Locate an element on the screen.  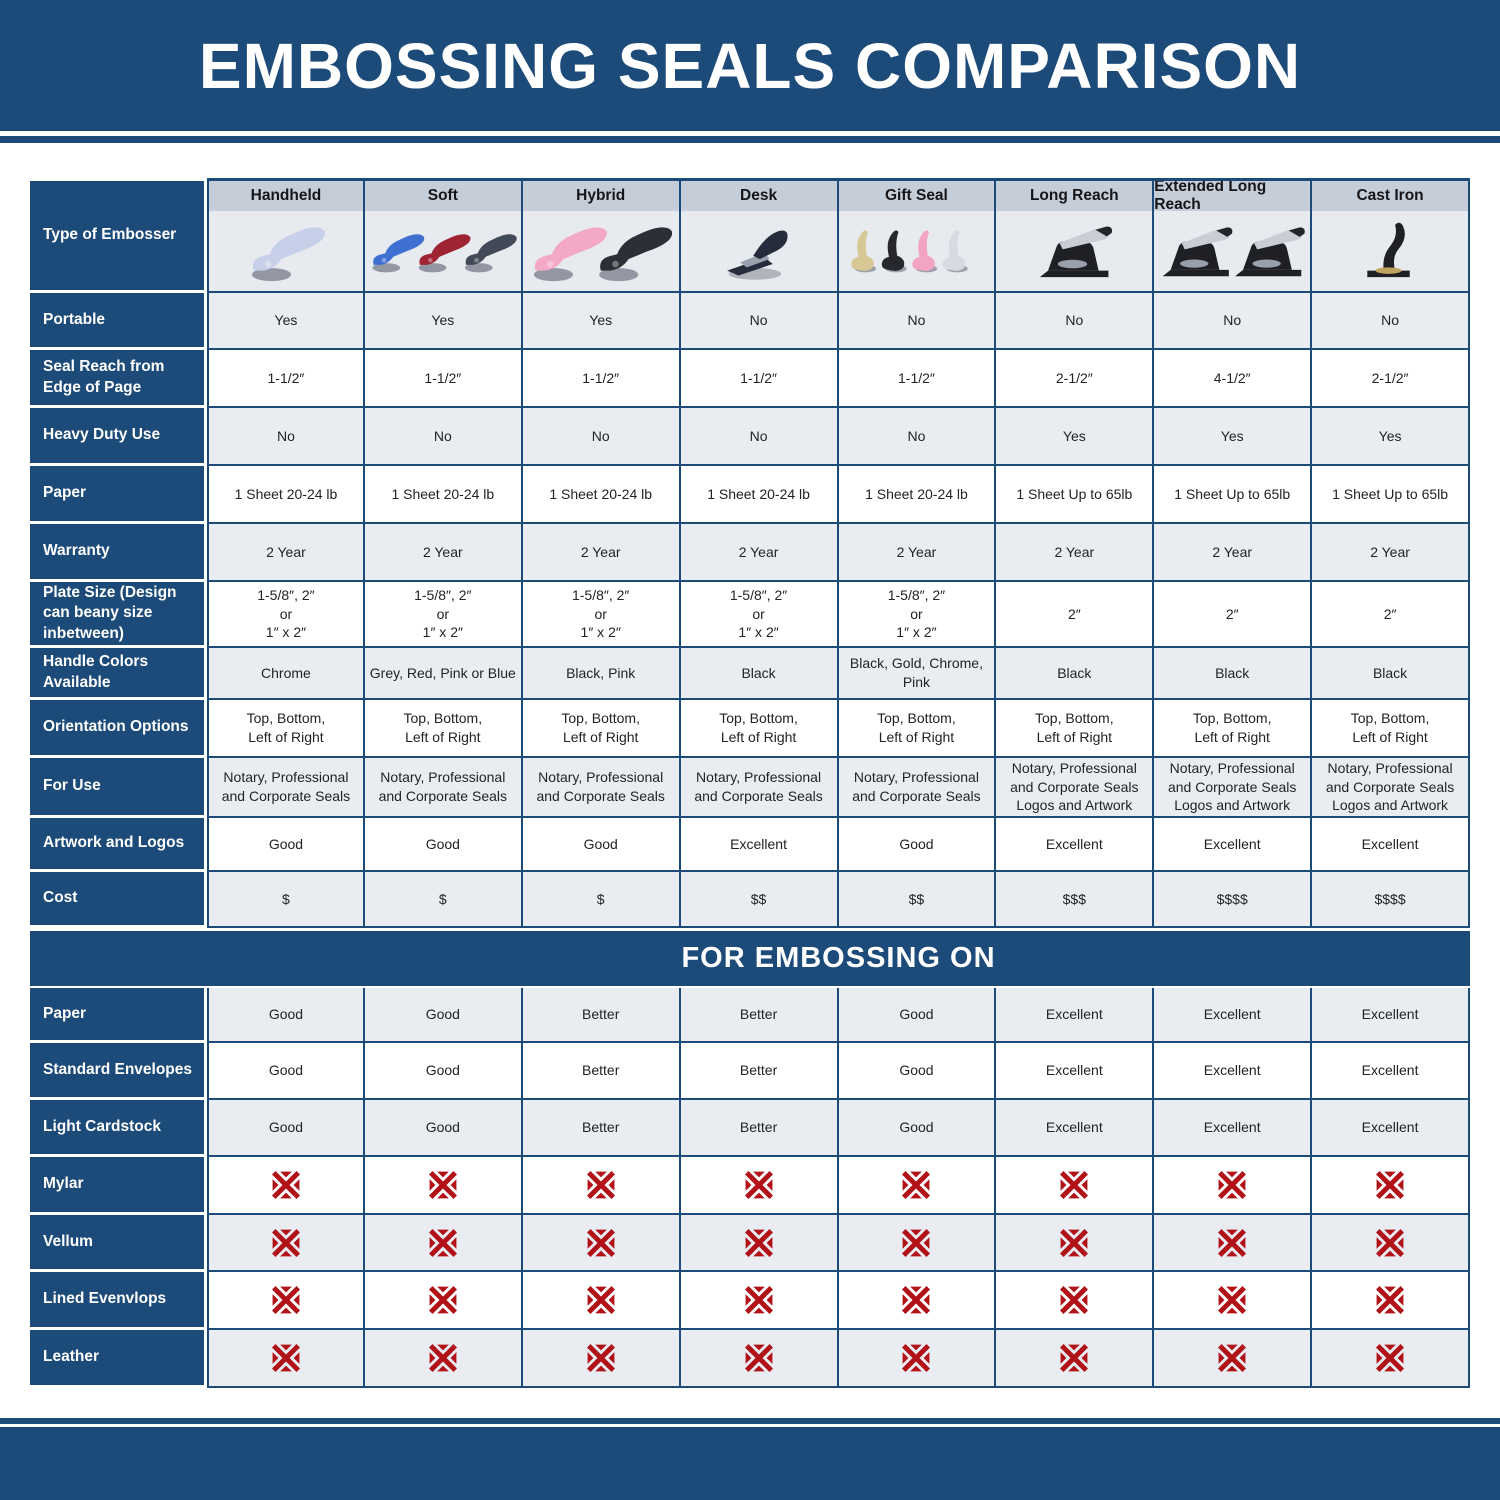
cell-for-use-soft: Notary, Professional and Corporate Seals is located at coordinates (443, 788).